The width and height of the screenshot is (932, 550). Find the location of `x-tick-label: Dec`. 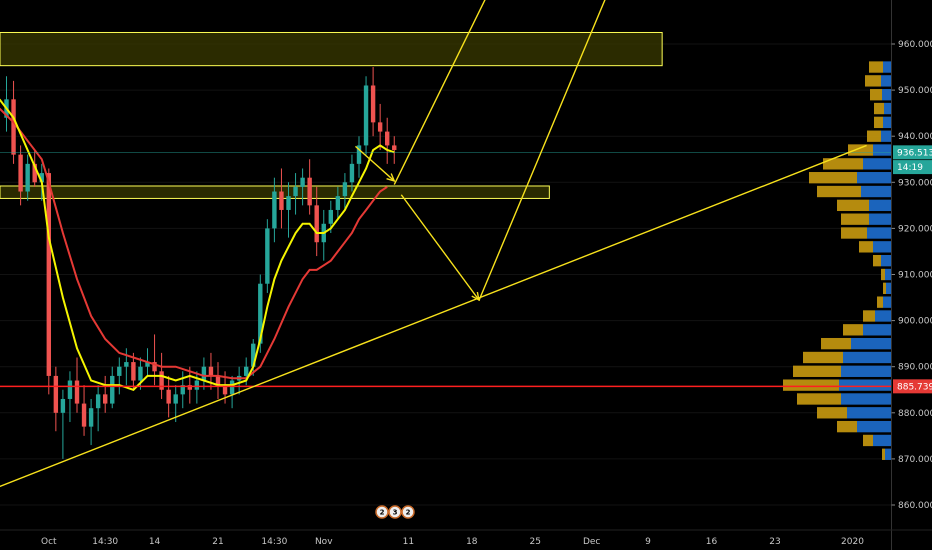

x-tick-label: Dec is located at coordinates (591, 542).